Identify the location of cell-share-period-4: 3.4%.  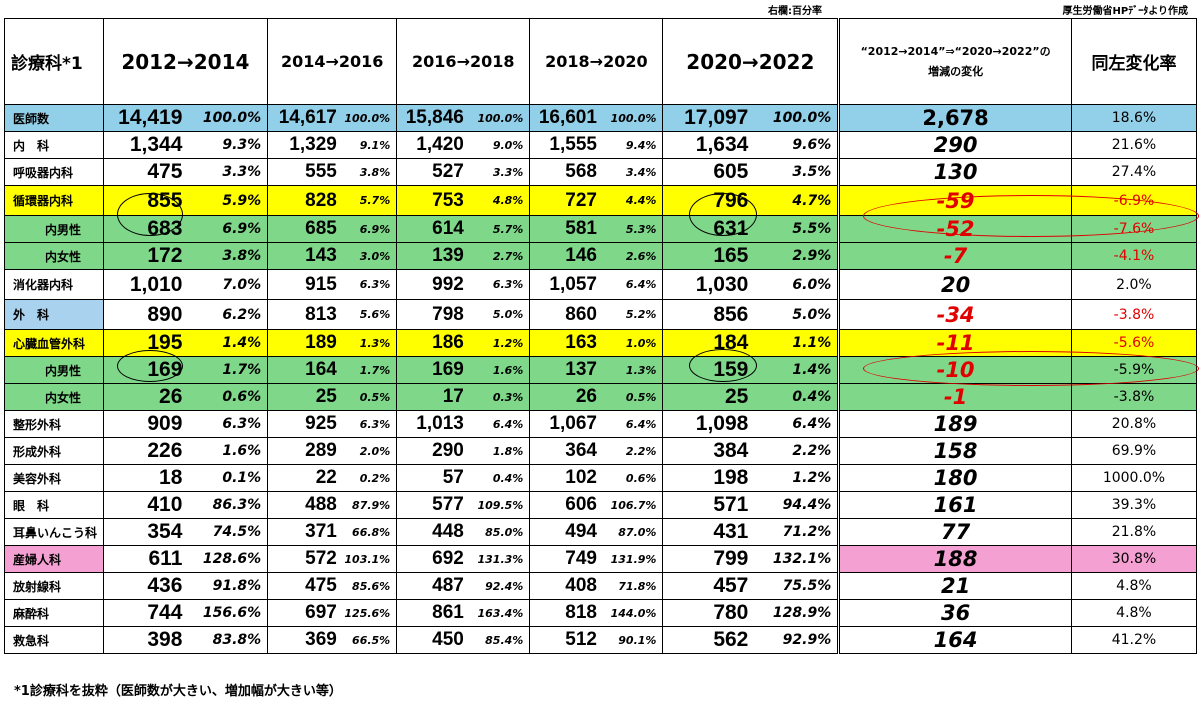
(632, 172).